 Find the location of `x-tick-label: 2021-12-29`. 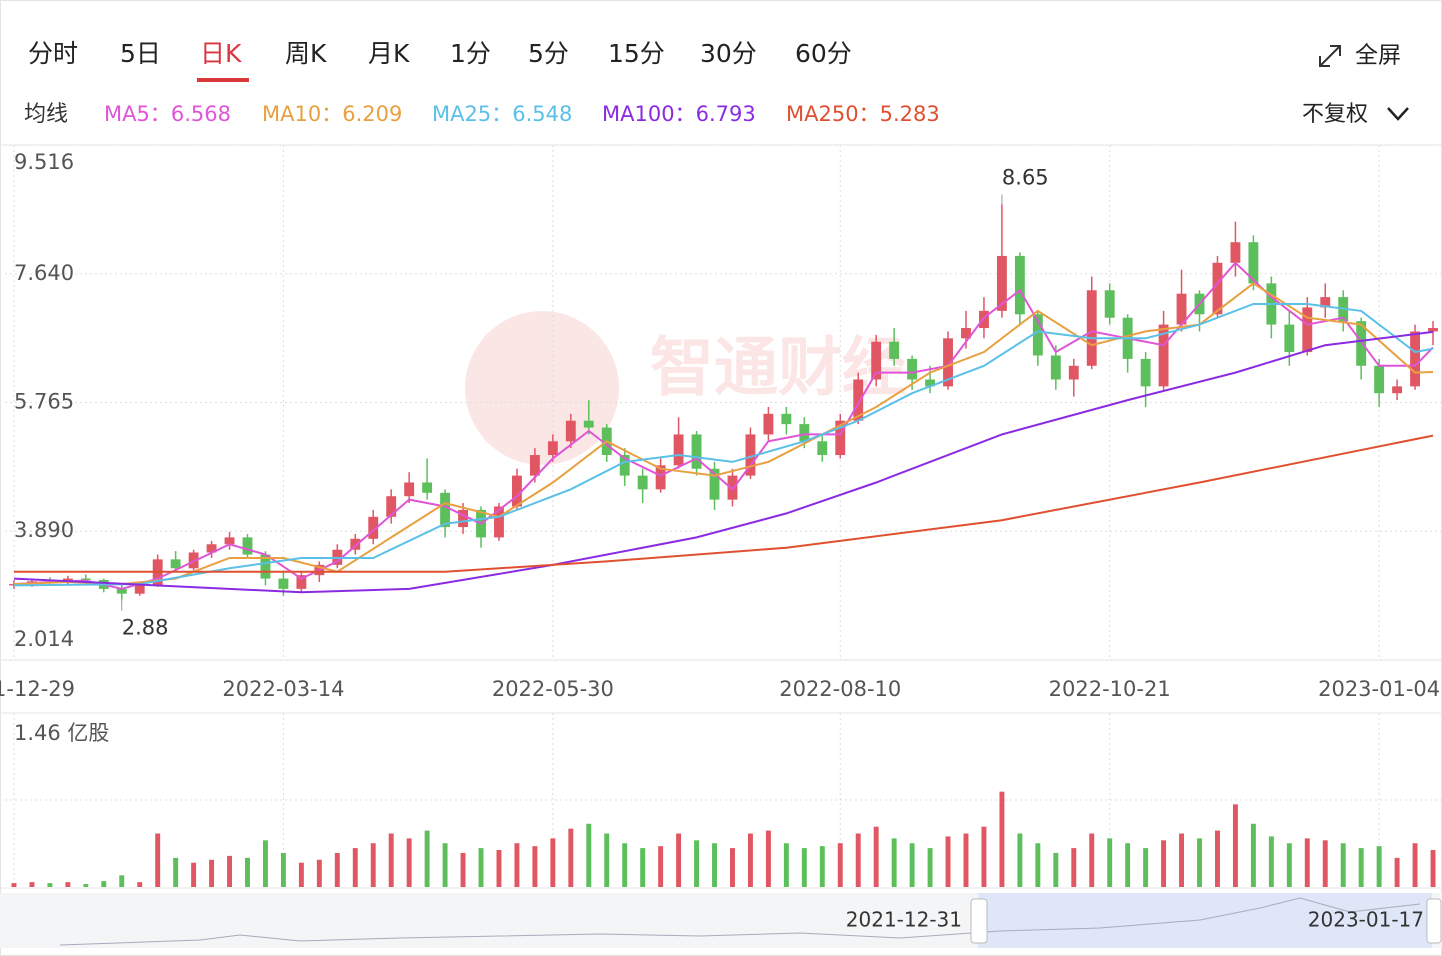

x-tick-label: 2021-12-29 is located at coordinates (37, 689).